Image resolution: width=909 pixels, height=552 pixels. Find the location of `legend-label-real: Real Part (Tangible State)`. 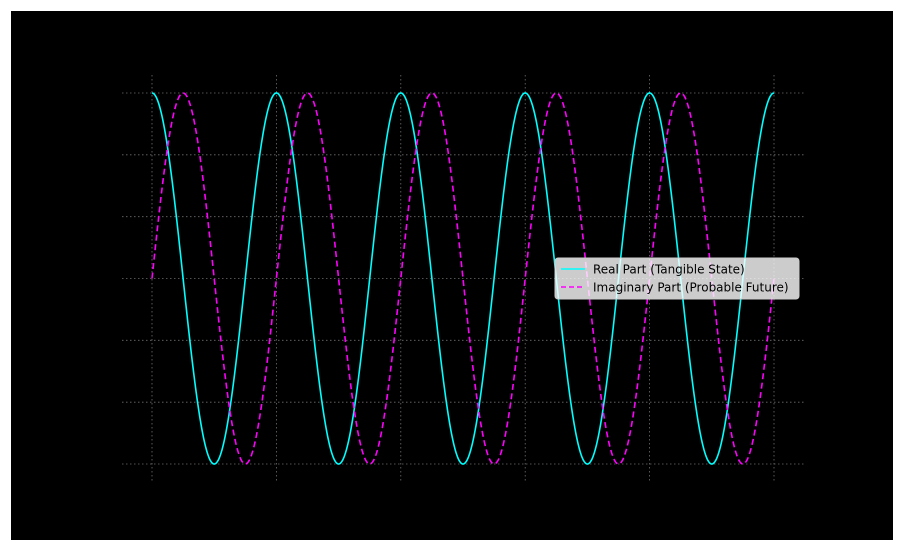

legend-label-real: Real Part (Tangible State) is located at coordinates (669, 270).